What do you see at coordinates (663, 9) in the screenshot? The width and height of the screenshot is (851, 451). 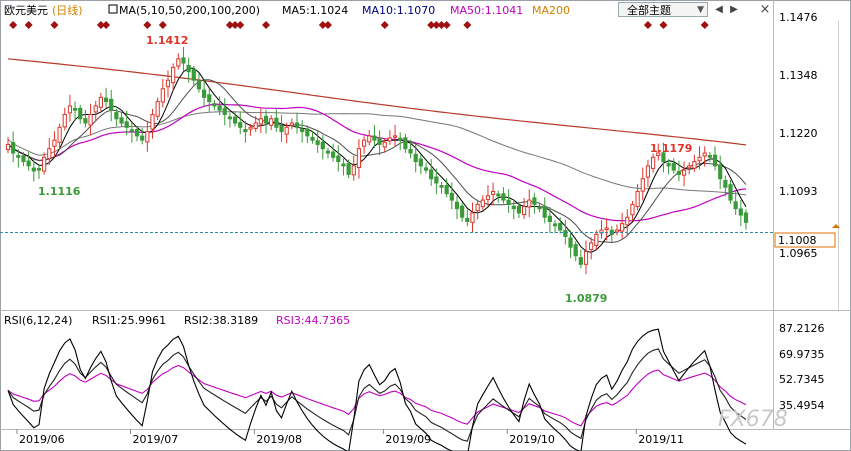 I see `theme-dropdown: 全部主题 ▼` at bounding box center [663, 9].